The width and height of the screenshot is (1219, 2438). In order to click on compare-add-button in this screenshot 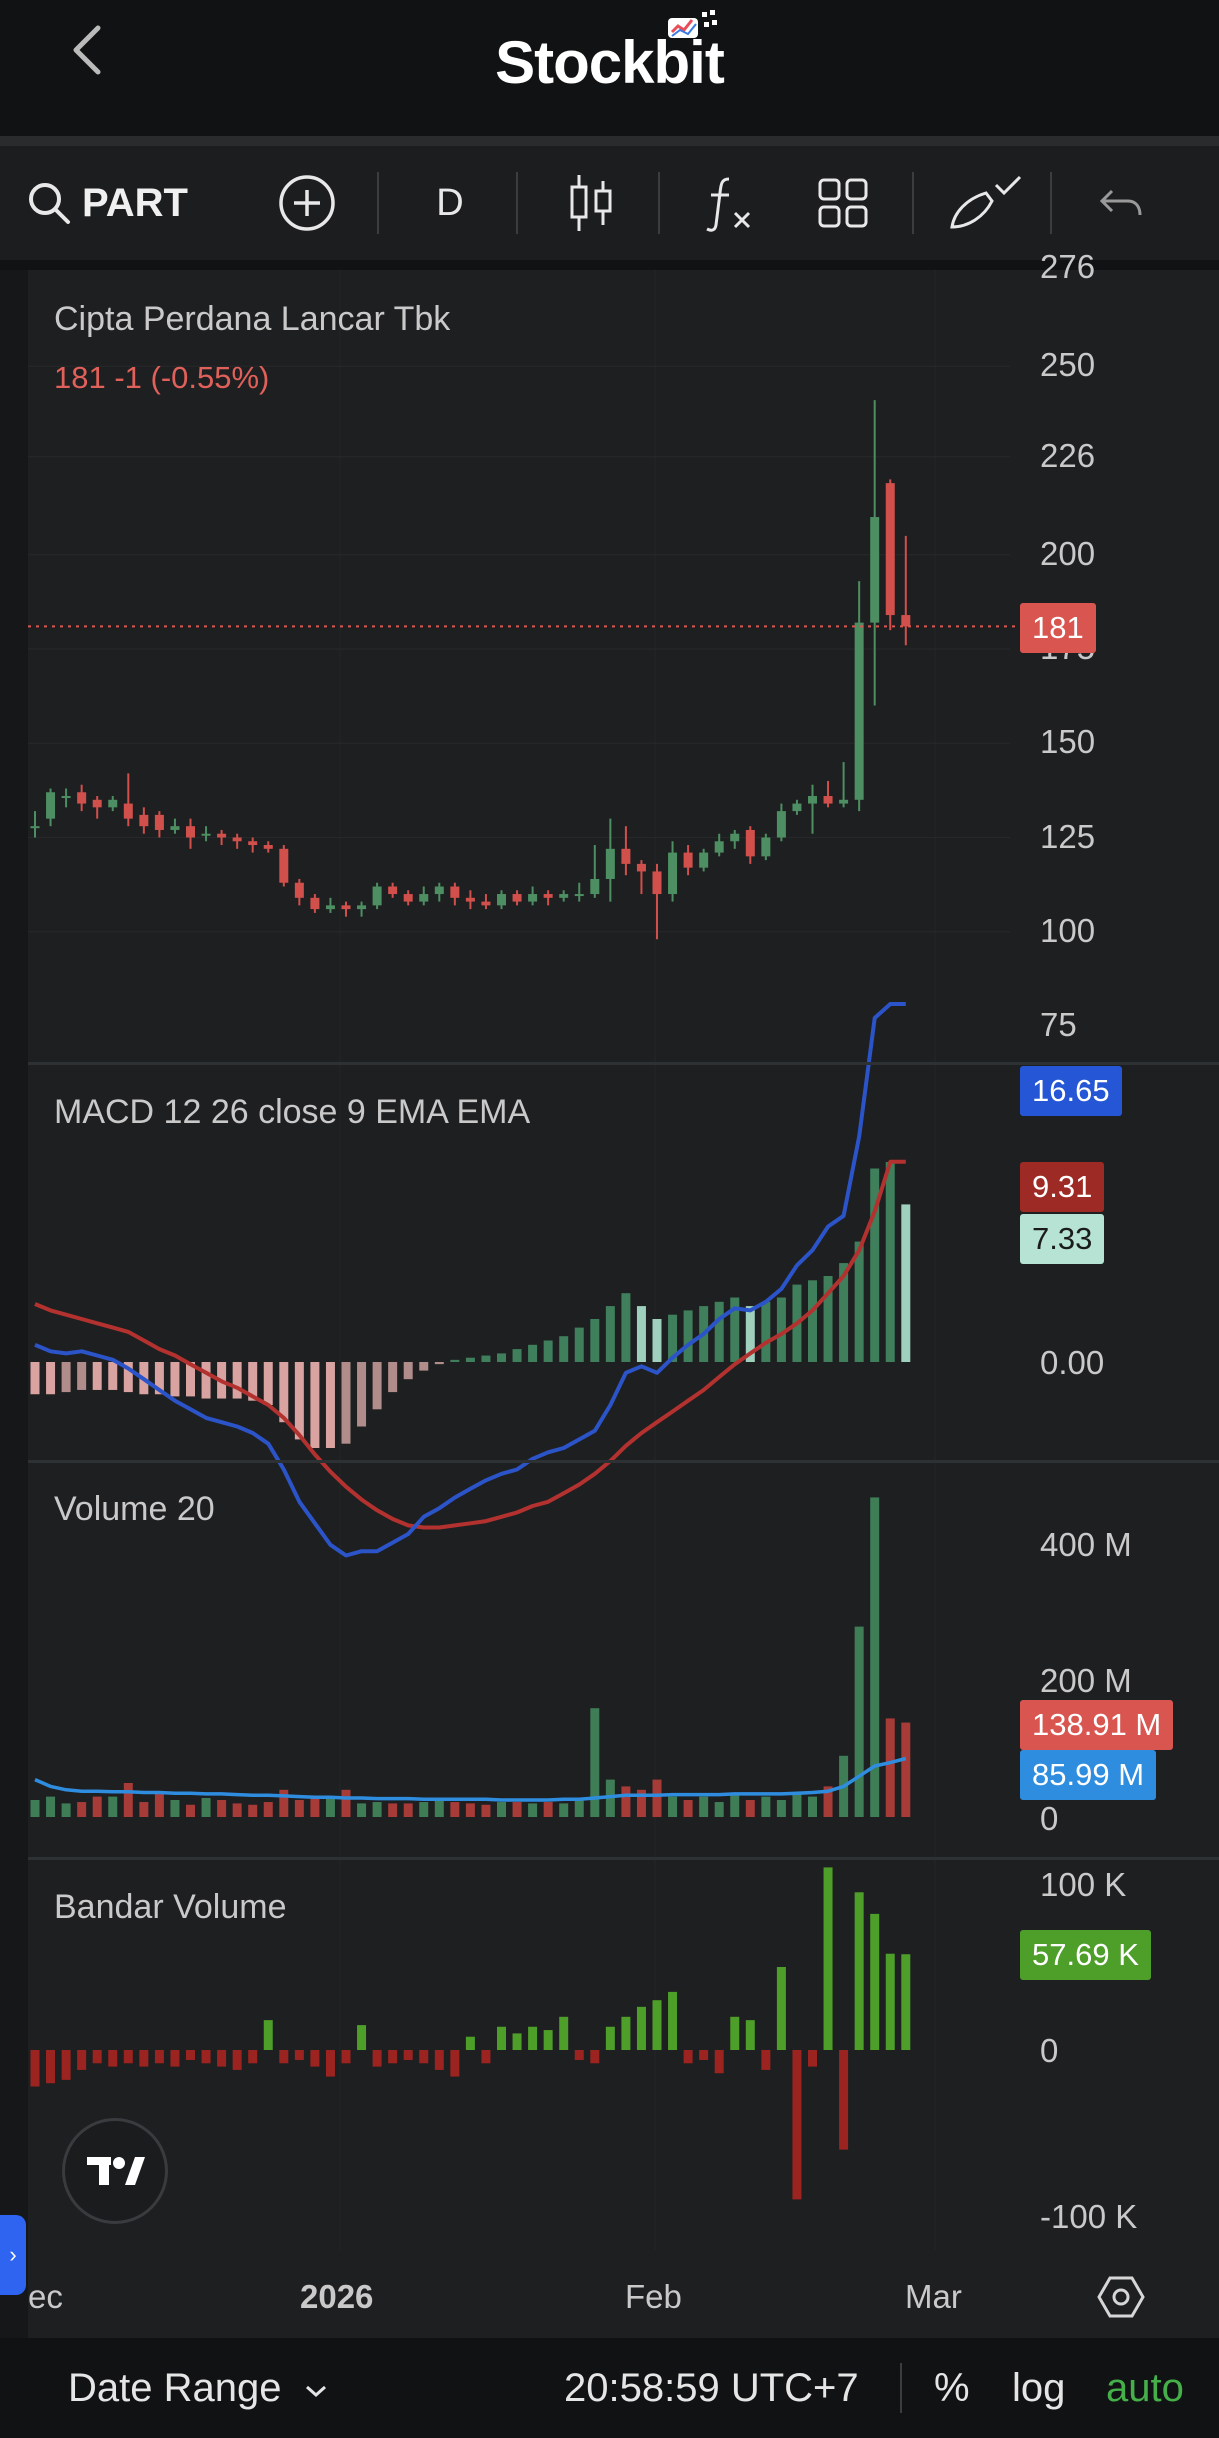, I will do `click(307, 203)`.